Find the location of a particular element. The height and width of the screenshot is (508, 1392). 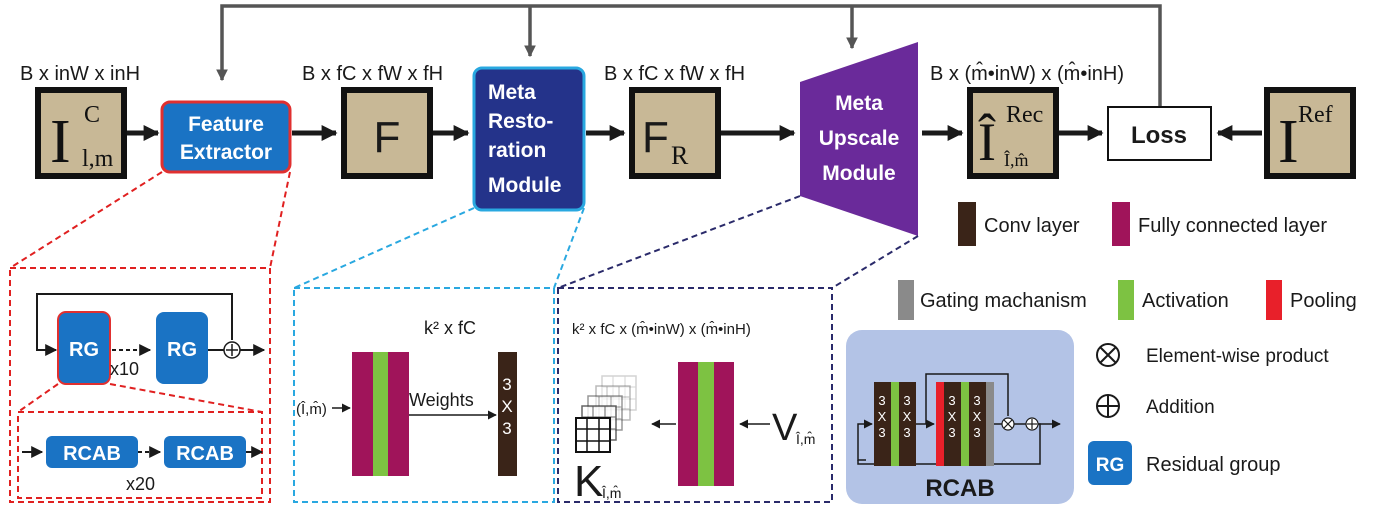

legend-fc-swatch is located at coordinates (1121, 224).